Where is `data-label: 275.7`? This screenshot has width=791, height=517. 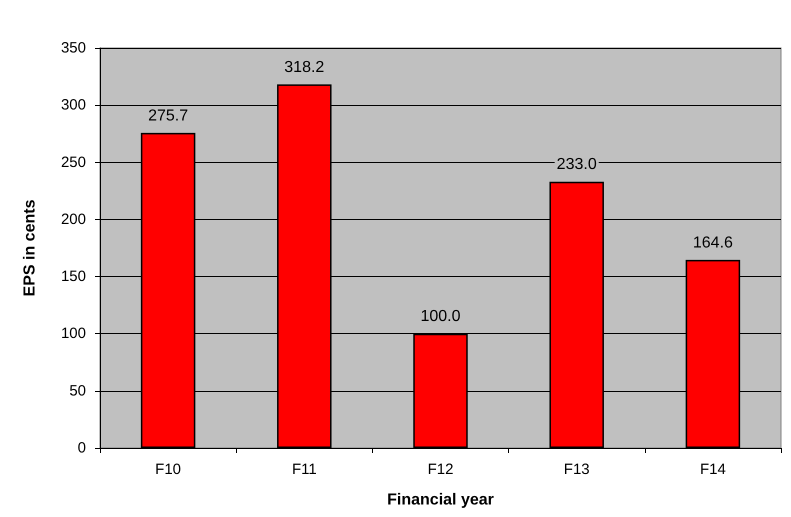
data-label: 275.7 is located at coordinates (168, 115).